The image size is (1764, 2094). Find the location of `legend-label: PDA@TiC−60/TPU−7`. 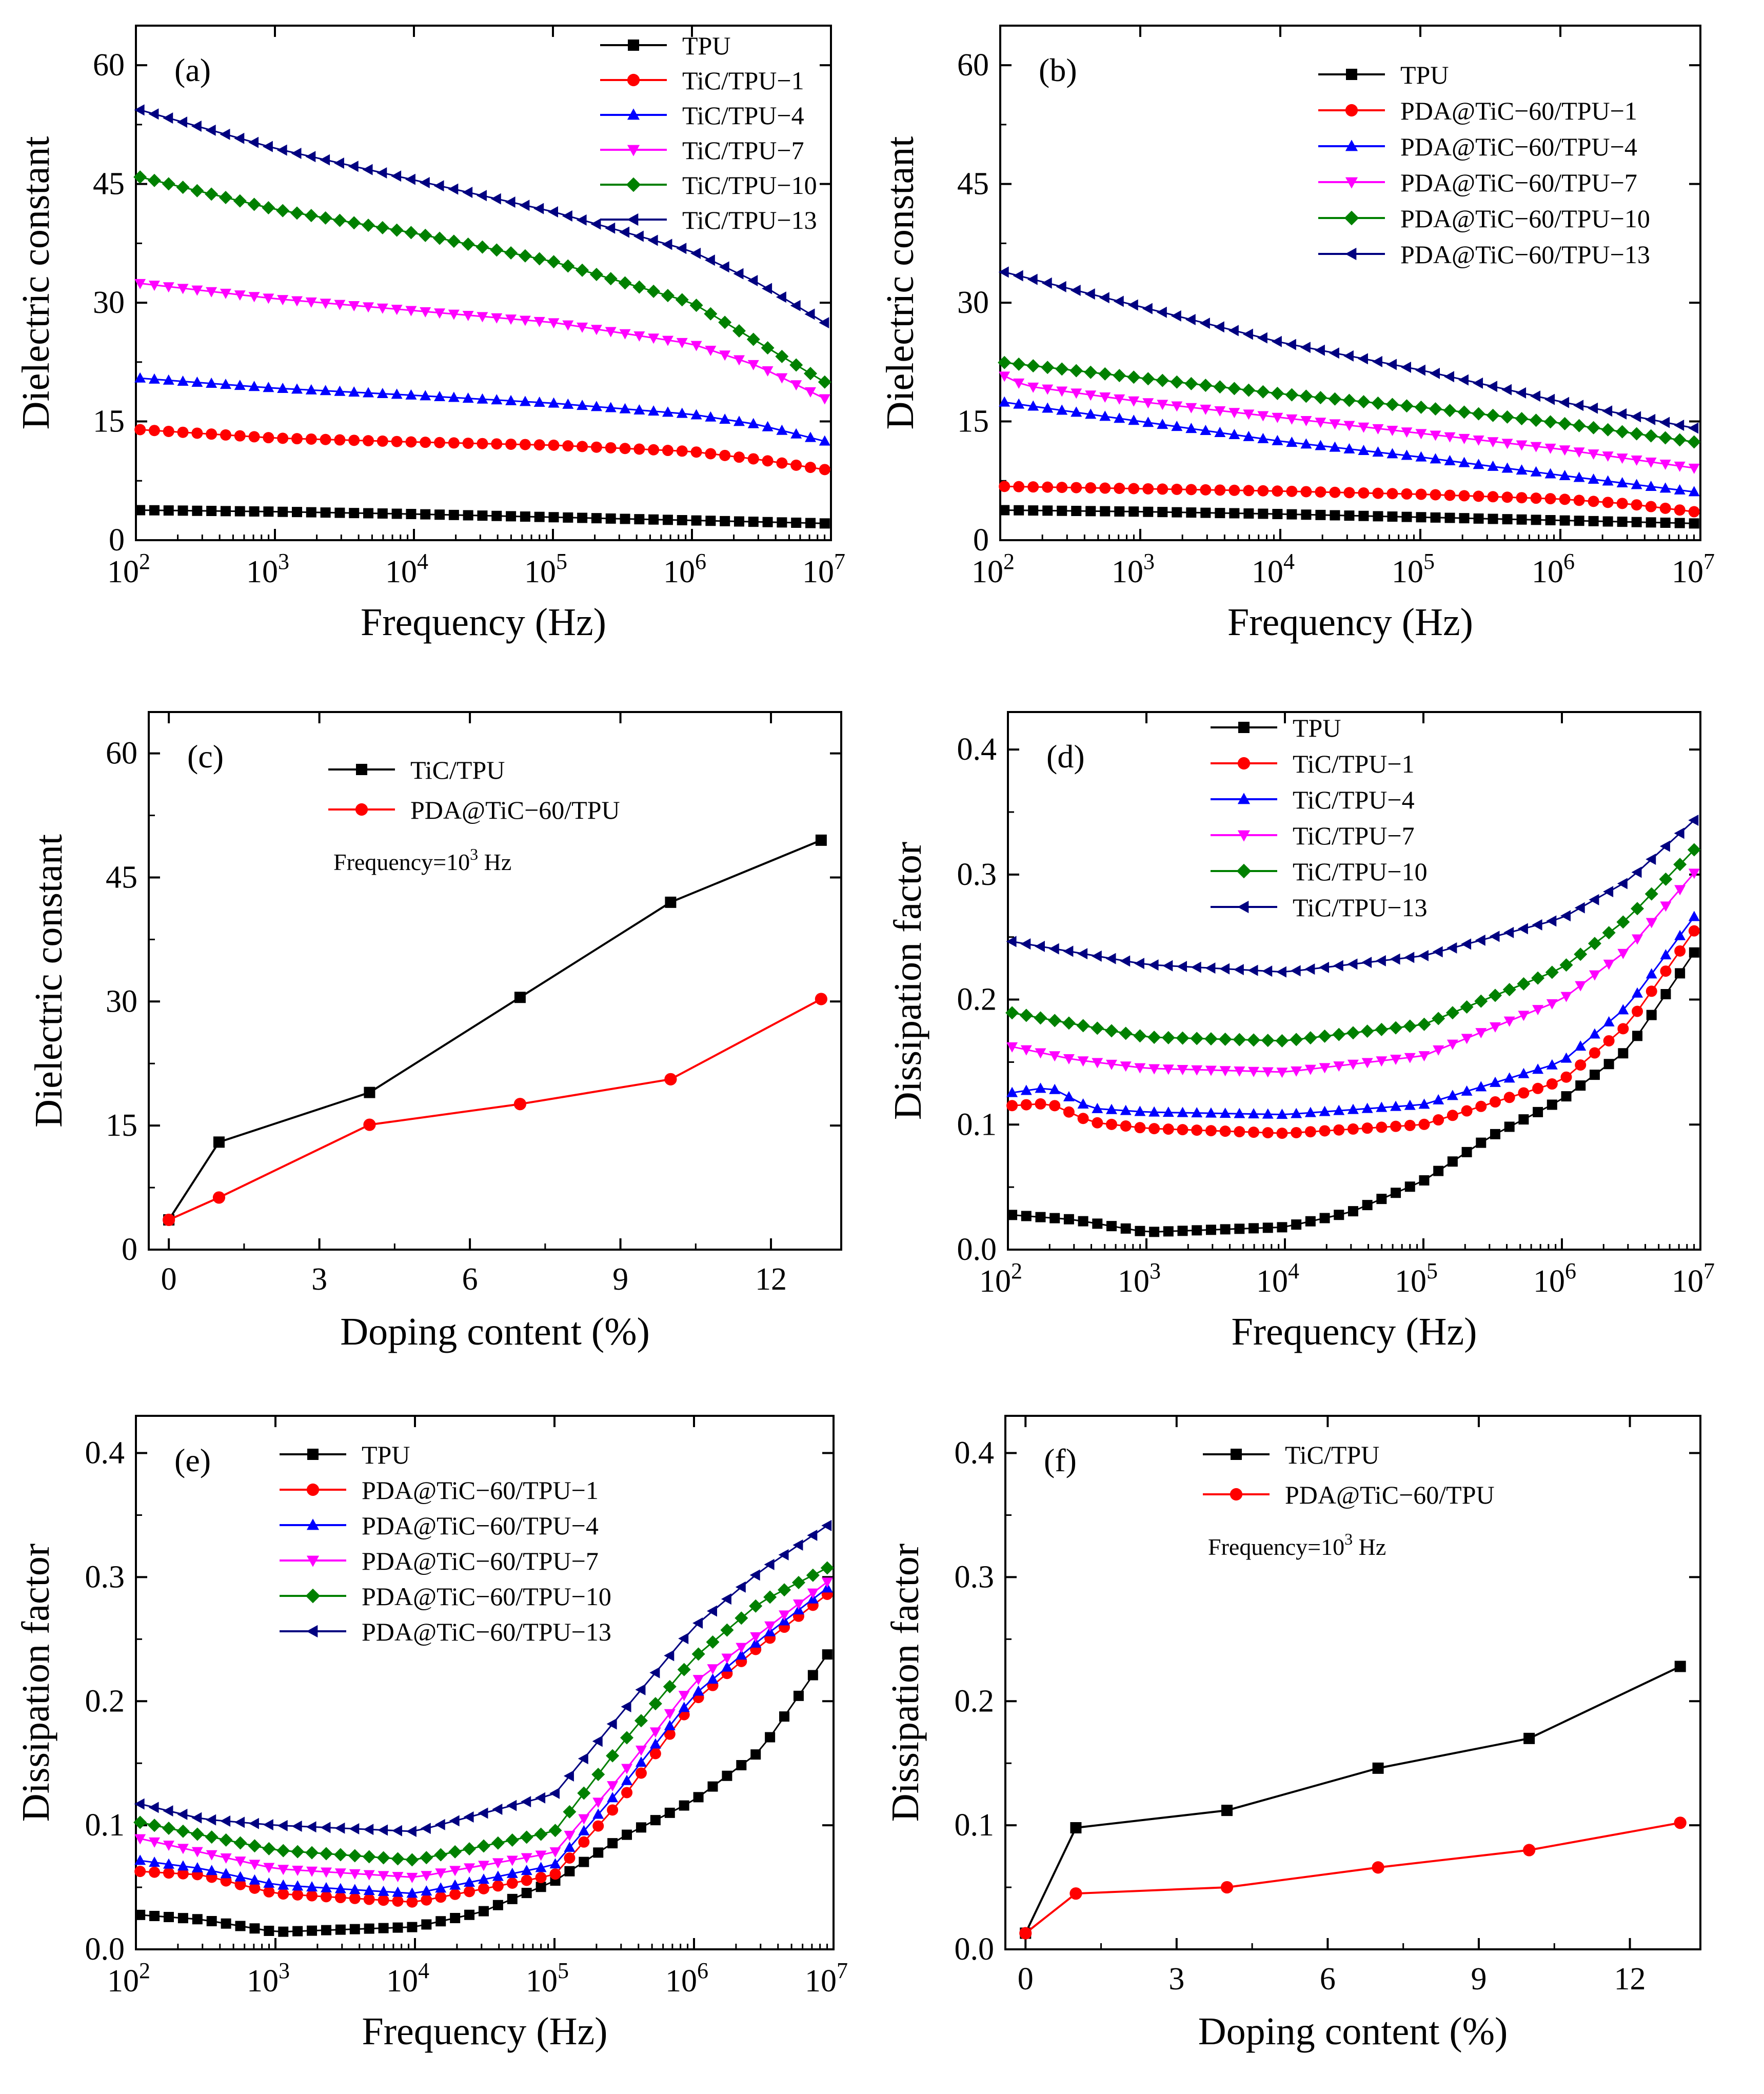

legend-label: PDA@TiC−60/TPU−7 is located at coordinates (1518, 182).